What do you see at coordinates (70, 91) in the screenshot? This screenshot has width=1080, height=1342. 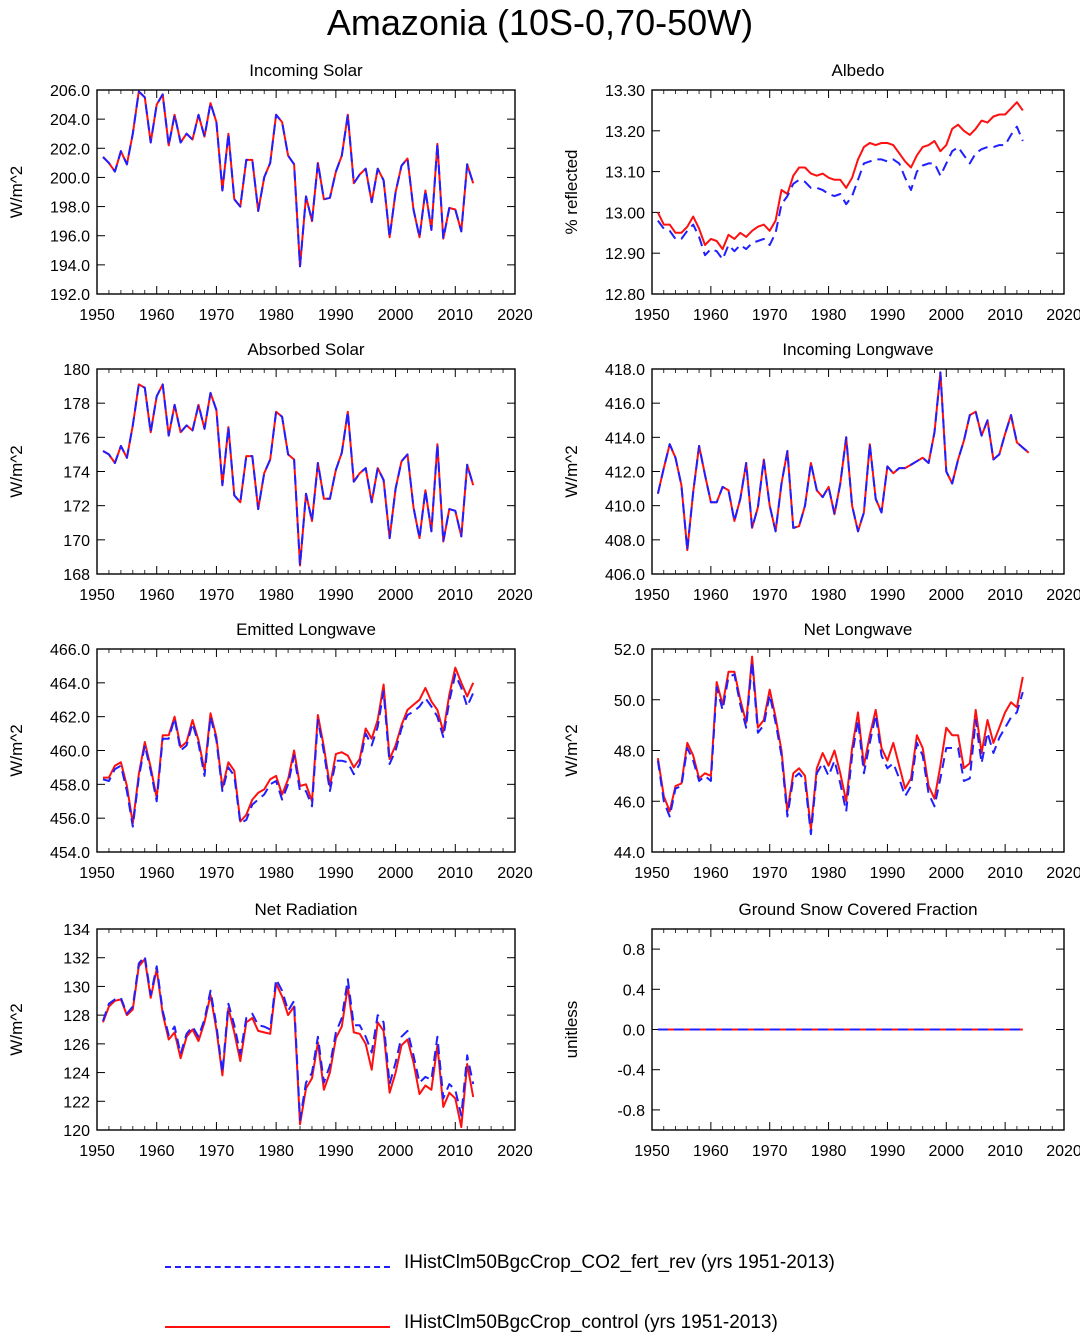 I see `y-tick-label: 206.0` at bounding box center [70, 91].